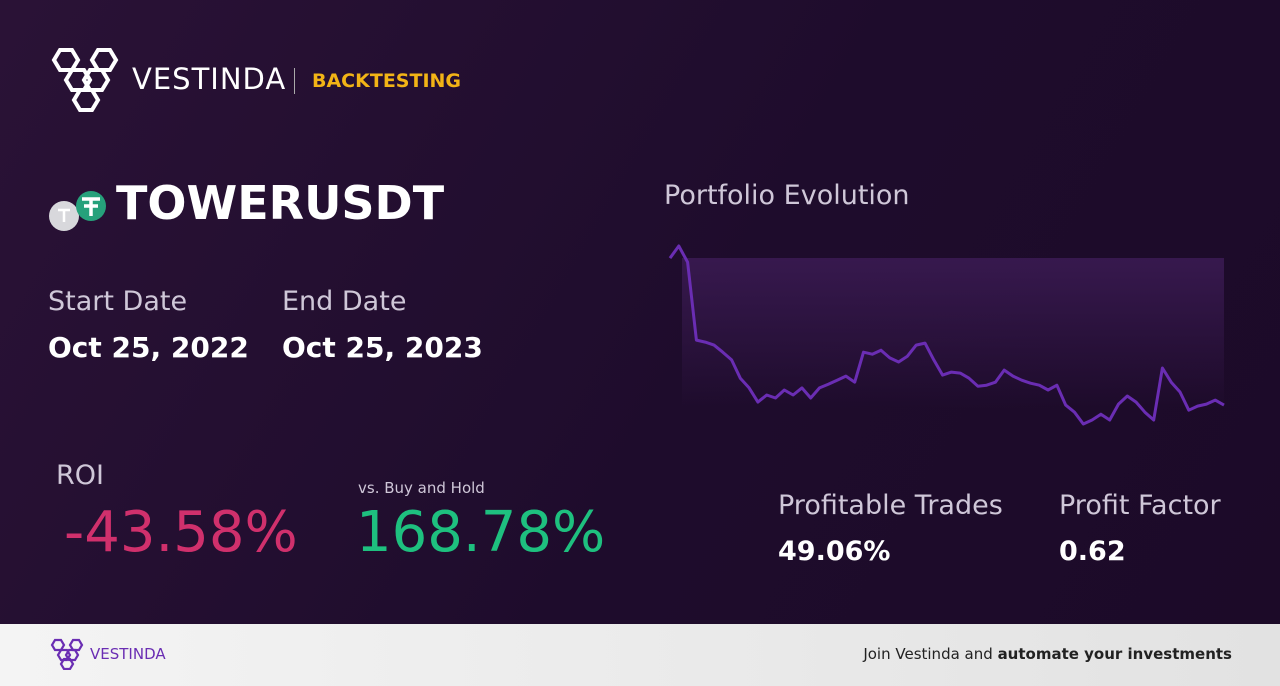 This screenshot has width=1280, height=686. Describe the element at coordinates (834, 551) in the screenshot. I see `profitable-value: 49.06%` at that location.